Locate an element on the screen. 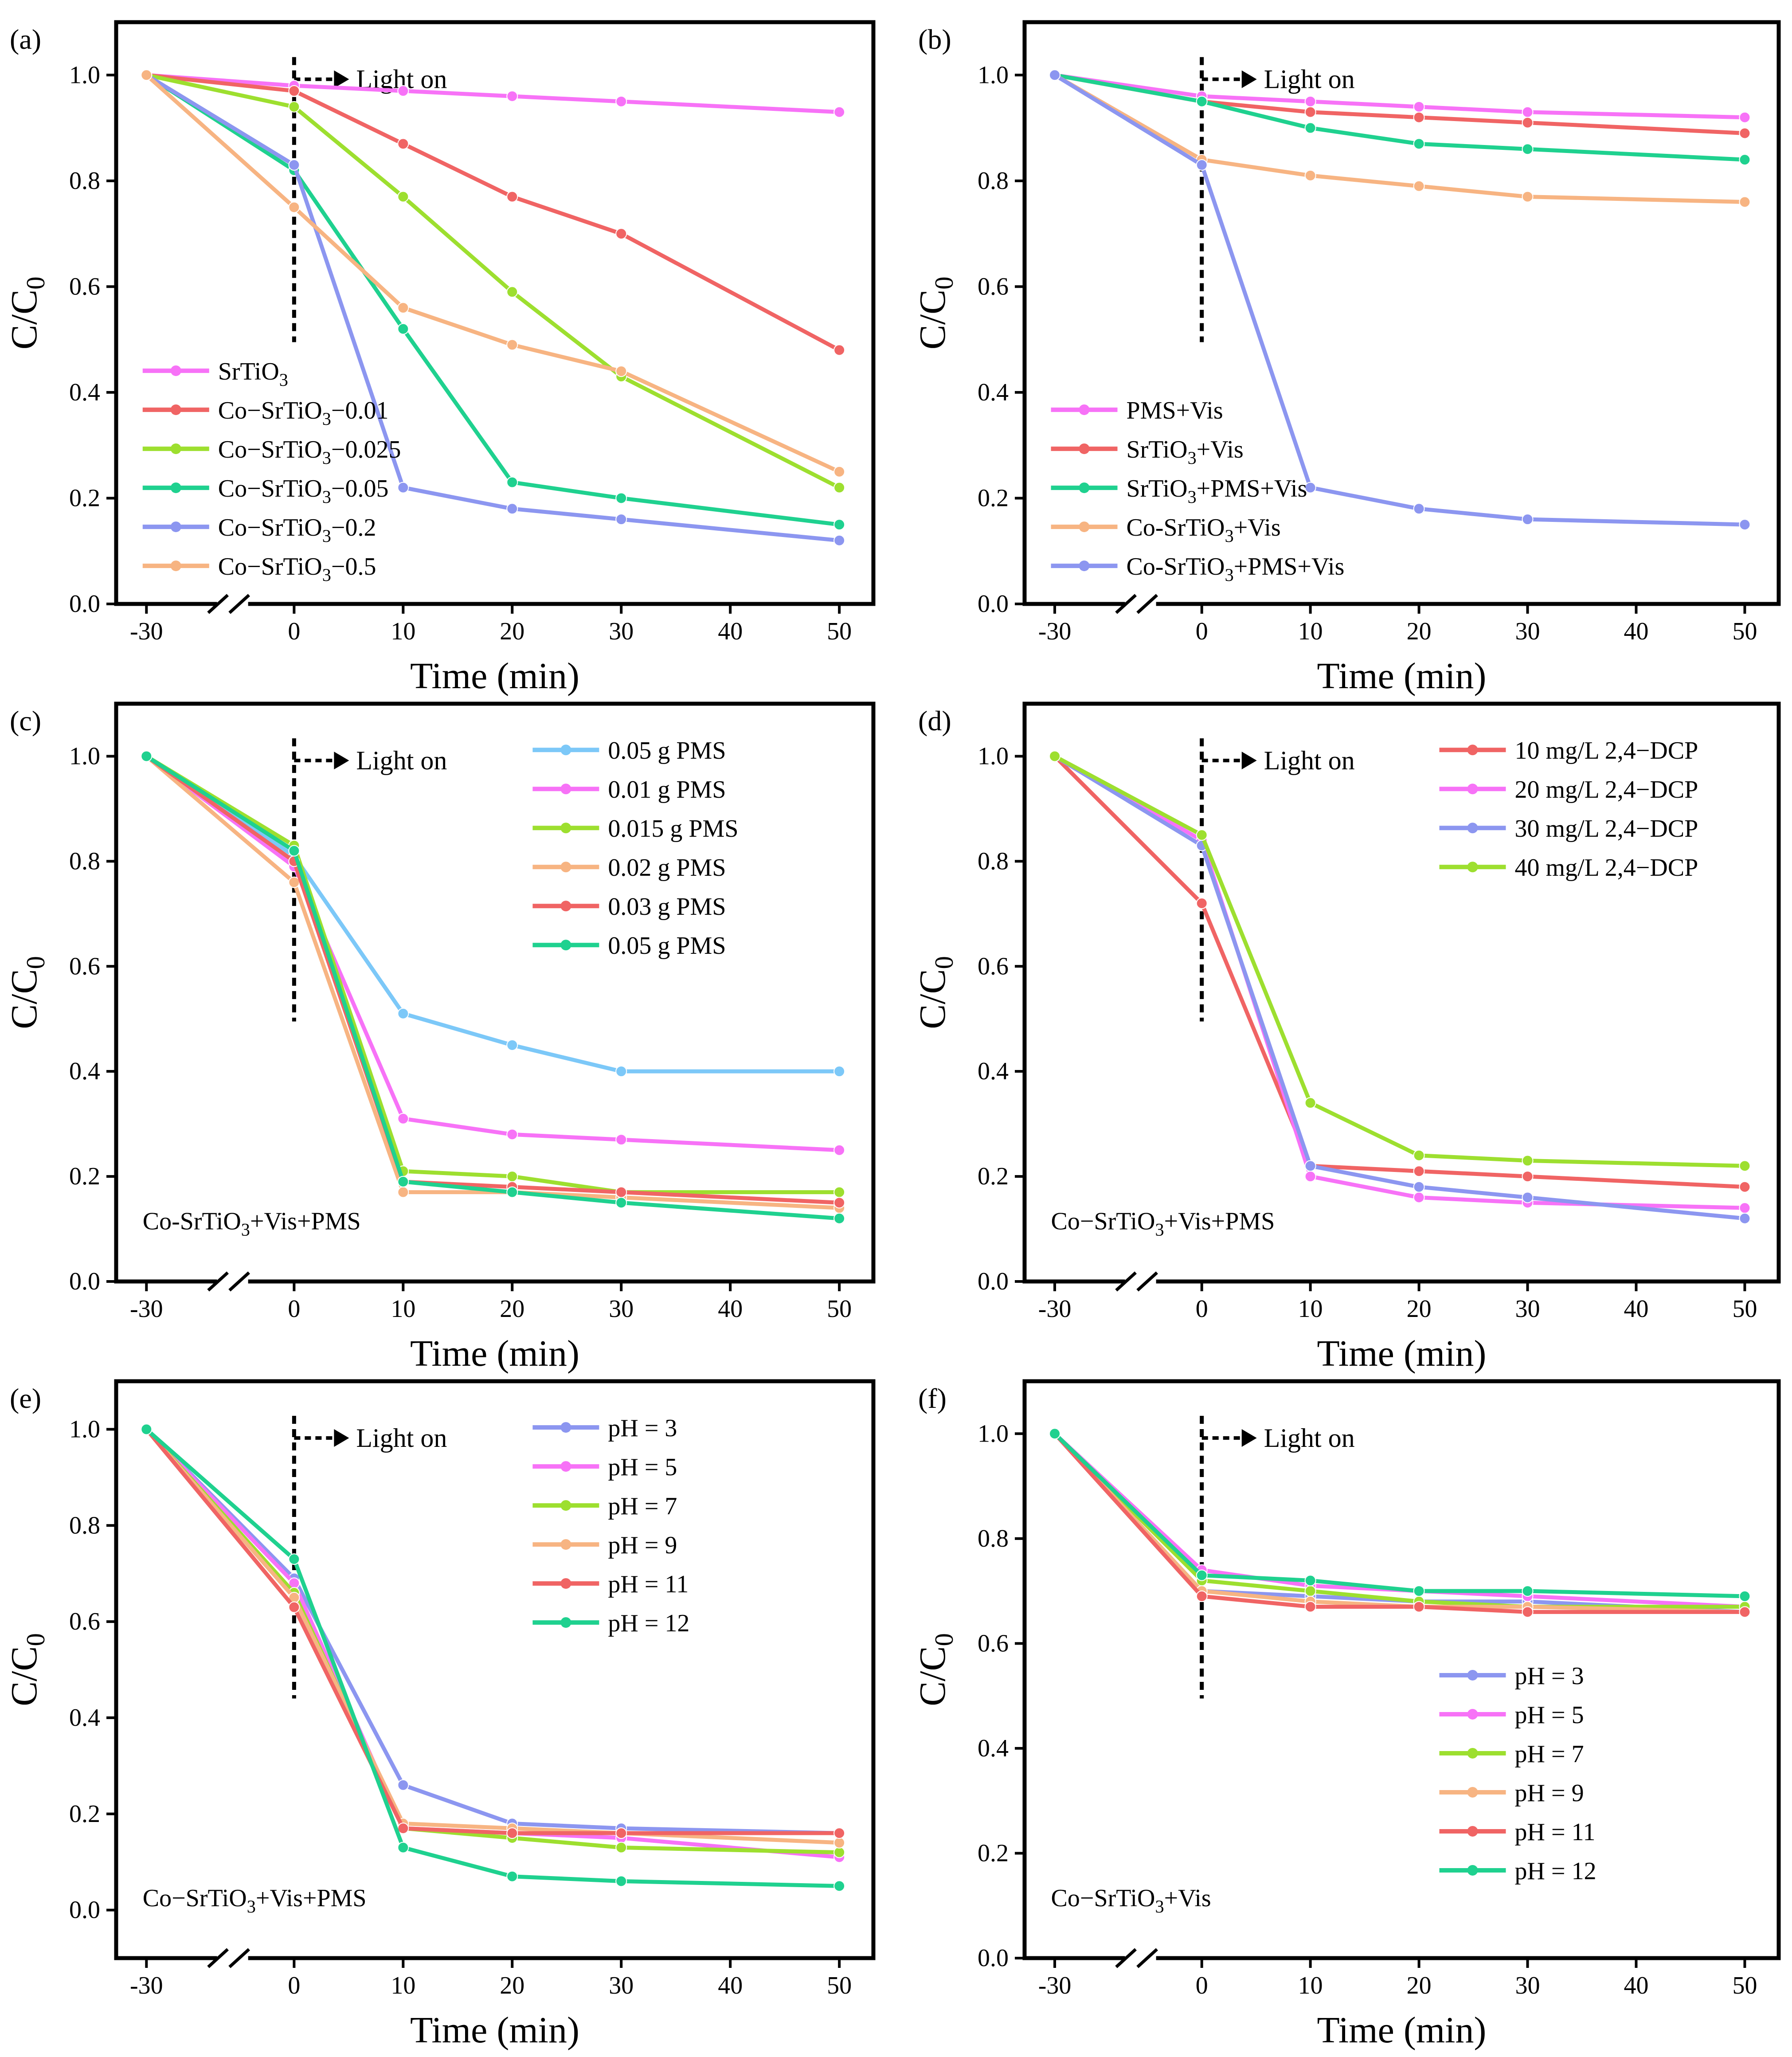  legend-label: pH = 3 is located at coordinates (642, 1428).